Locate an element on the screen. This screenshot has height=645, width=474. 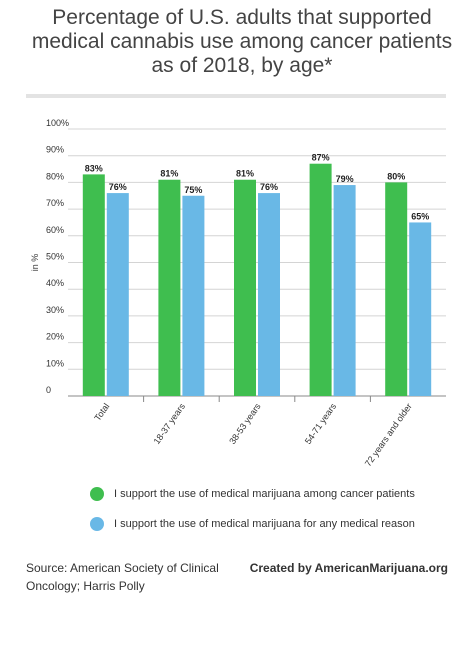
x-tick-label: 72 years and older is located at coordinates (388, 434).